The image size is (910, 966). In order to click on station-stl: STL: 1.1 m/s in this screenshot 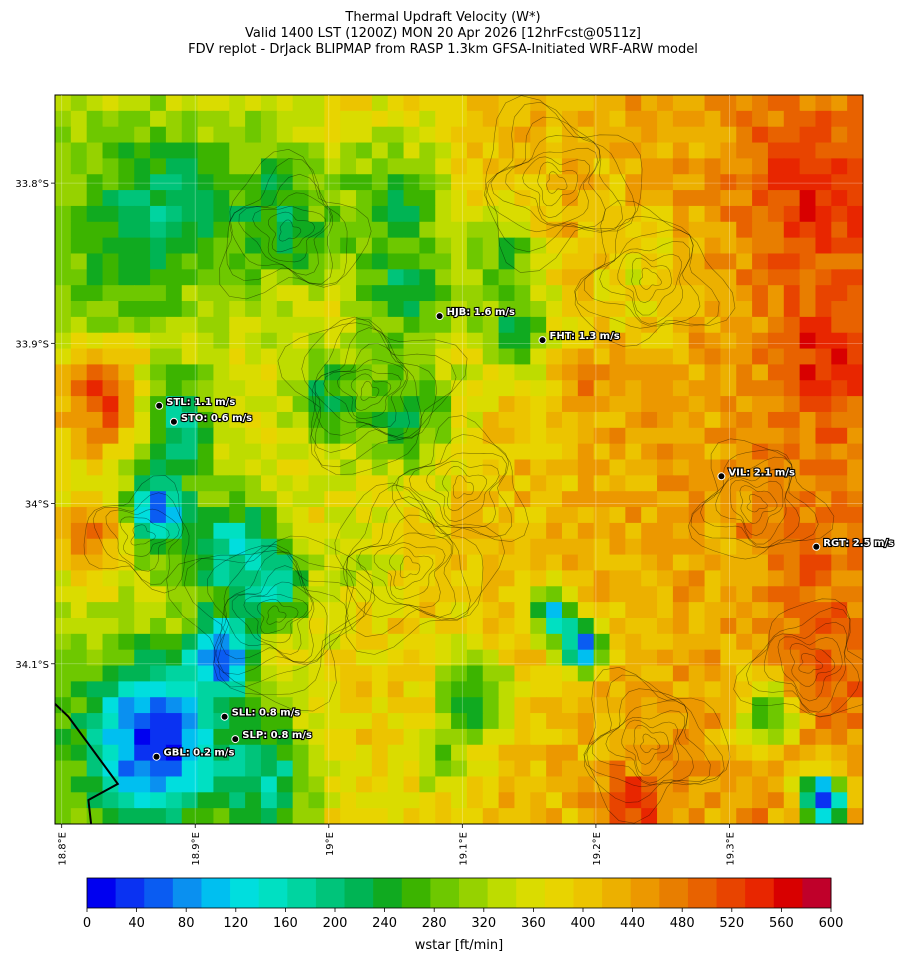, I will do `click(195, 403)`.